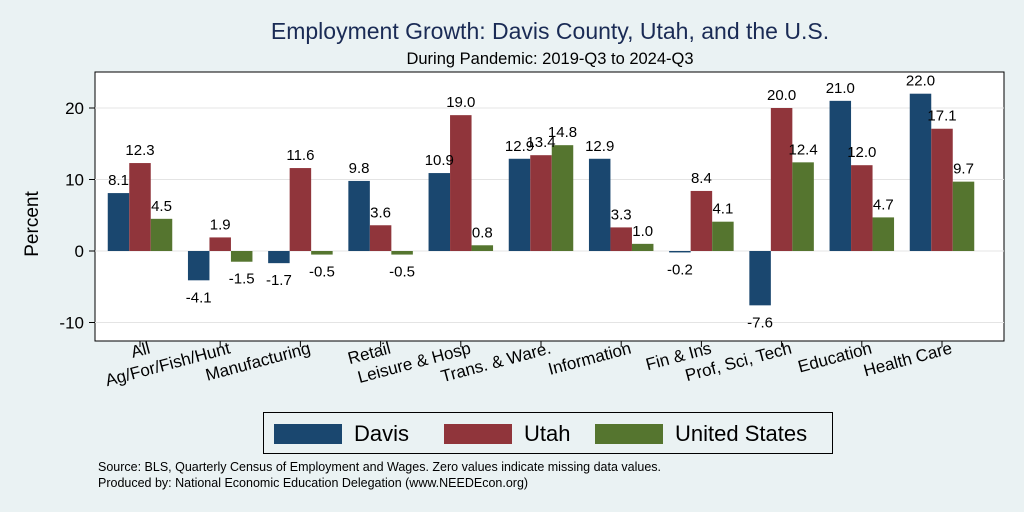  I want to click on legend-label-utah: Utah, so click(547, 433).